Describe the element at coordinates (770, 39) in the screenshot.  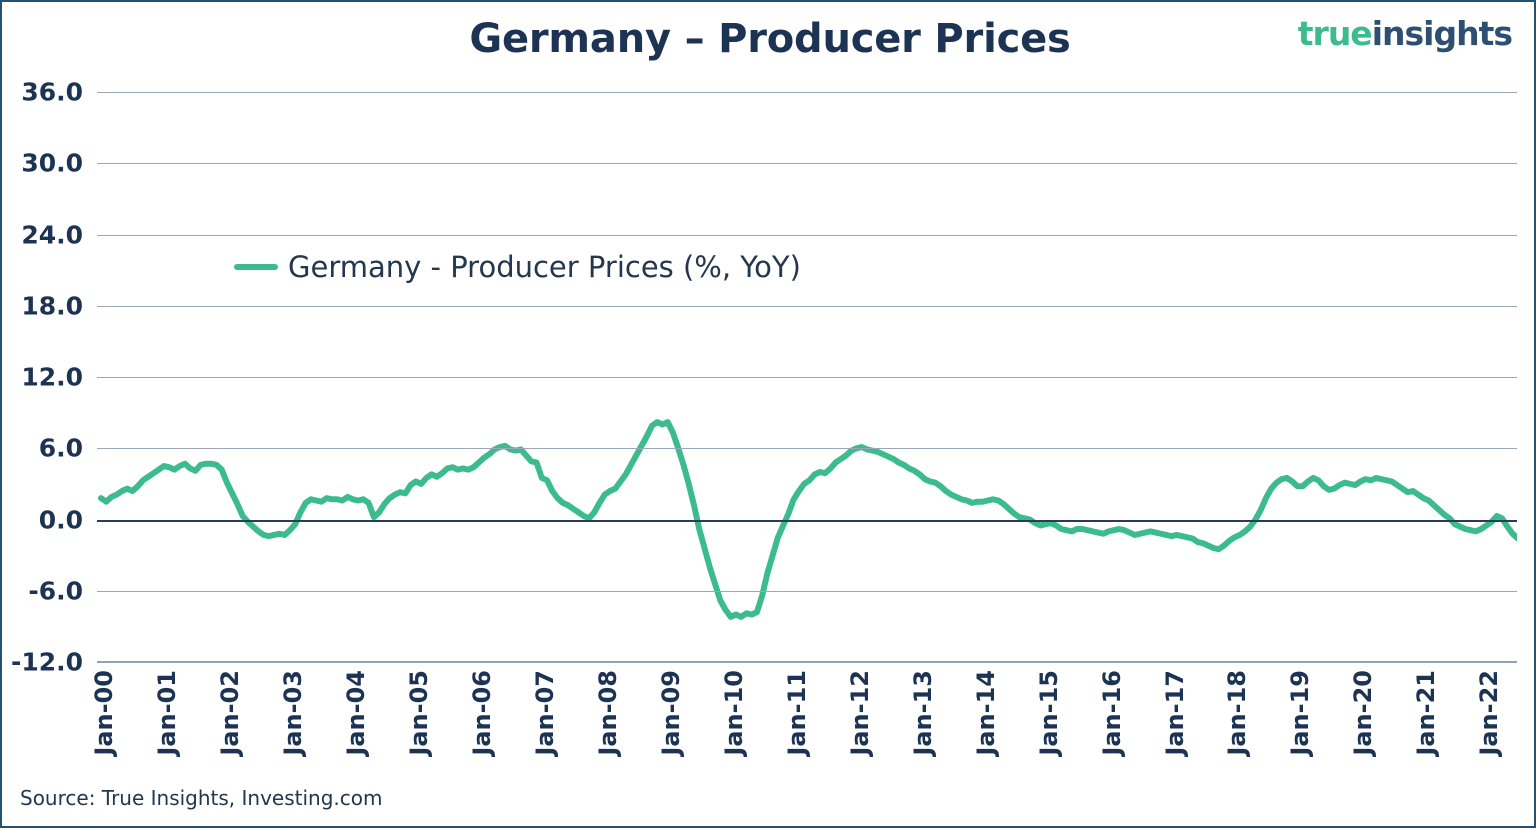
I see `page-title: Germany – Producer Prices` at that location.